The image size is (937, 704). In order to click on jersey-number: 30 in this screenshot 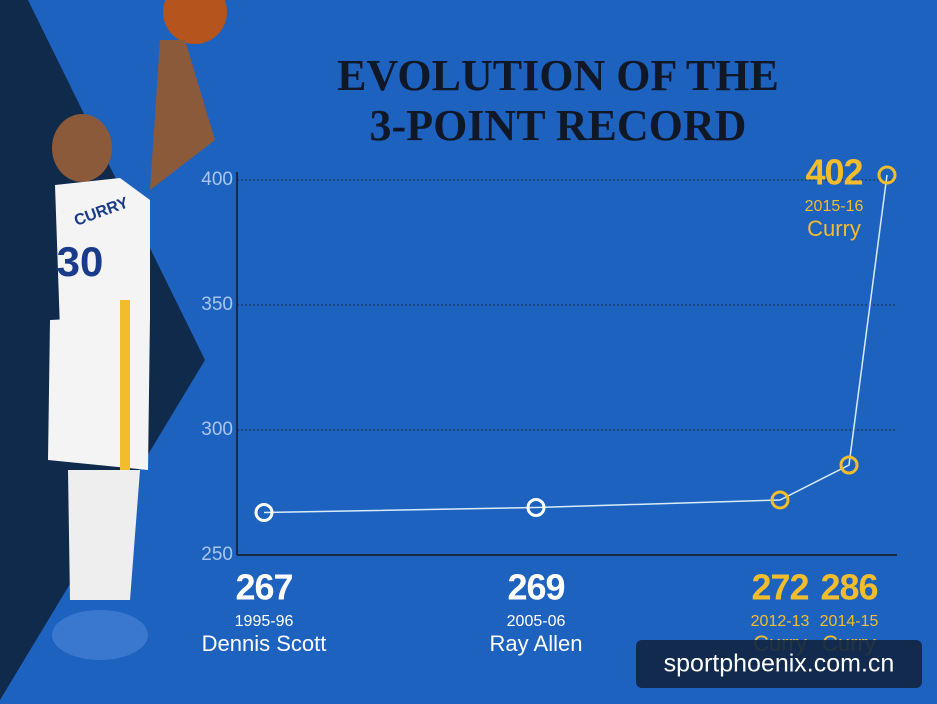, I will do `click(80, 261)`.